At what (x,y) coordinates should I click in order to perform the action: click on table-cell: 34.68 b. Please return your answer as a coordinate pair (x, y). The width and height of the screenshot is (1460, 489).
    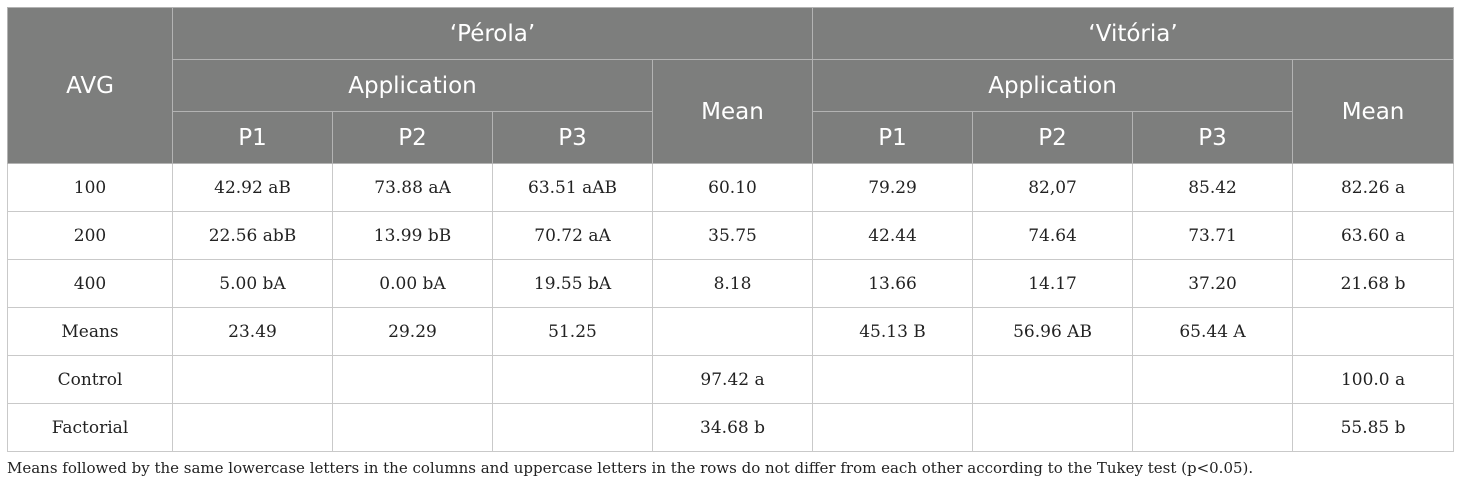
    Looking at the image, I should click on (732, 427).